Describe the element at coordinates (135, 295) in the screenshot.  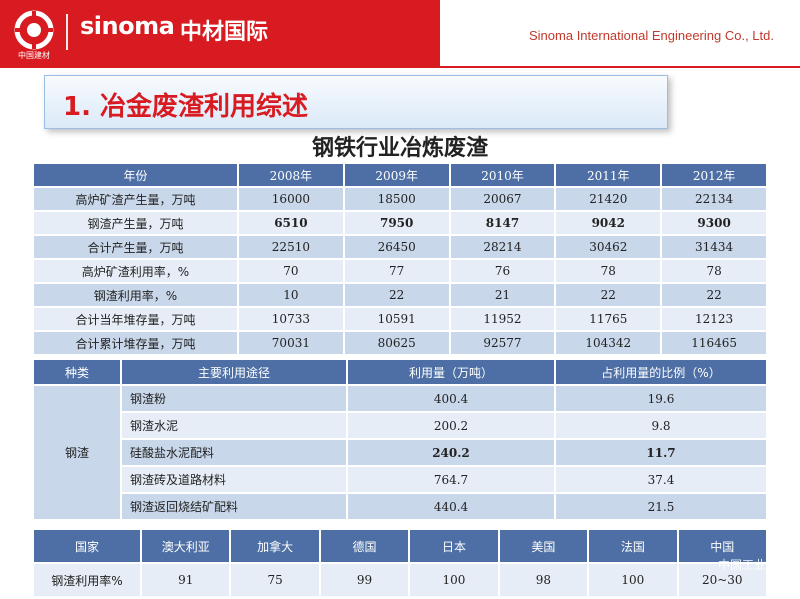
I see `row-label: 钢渣利用率，%` at that location.